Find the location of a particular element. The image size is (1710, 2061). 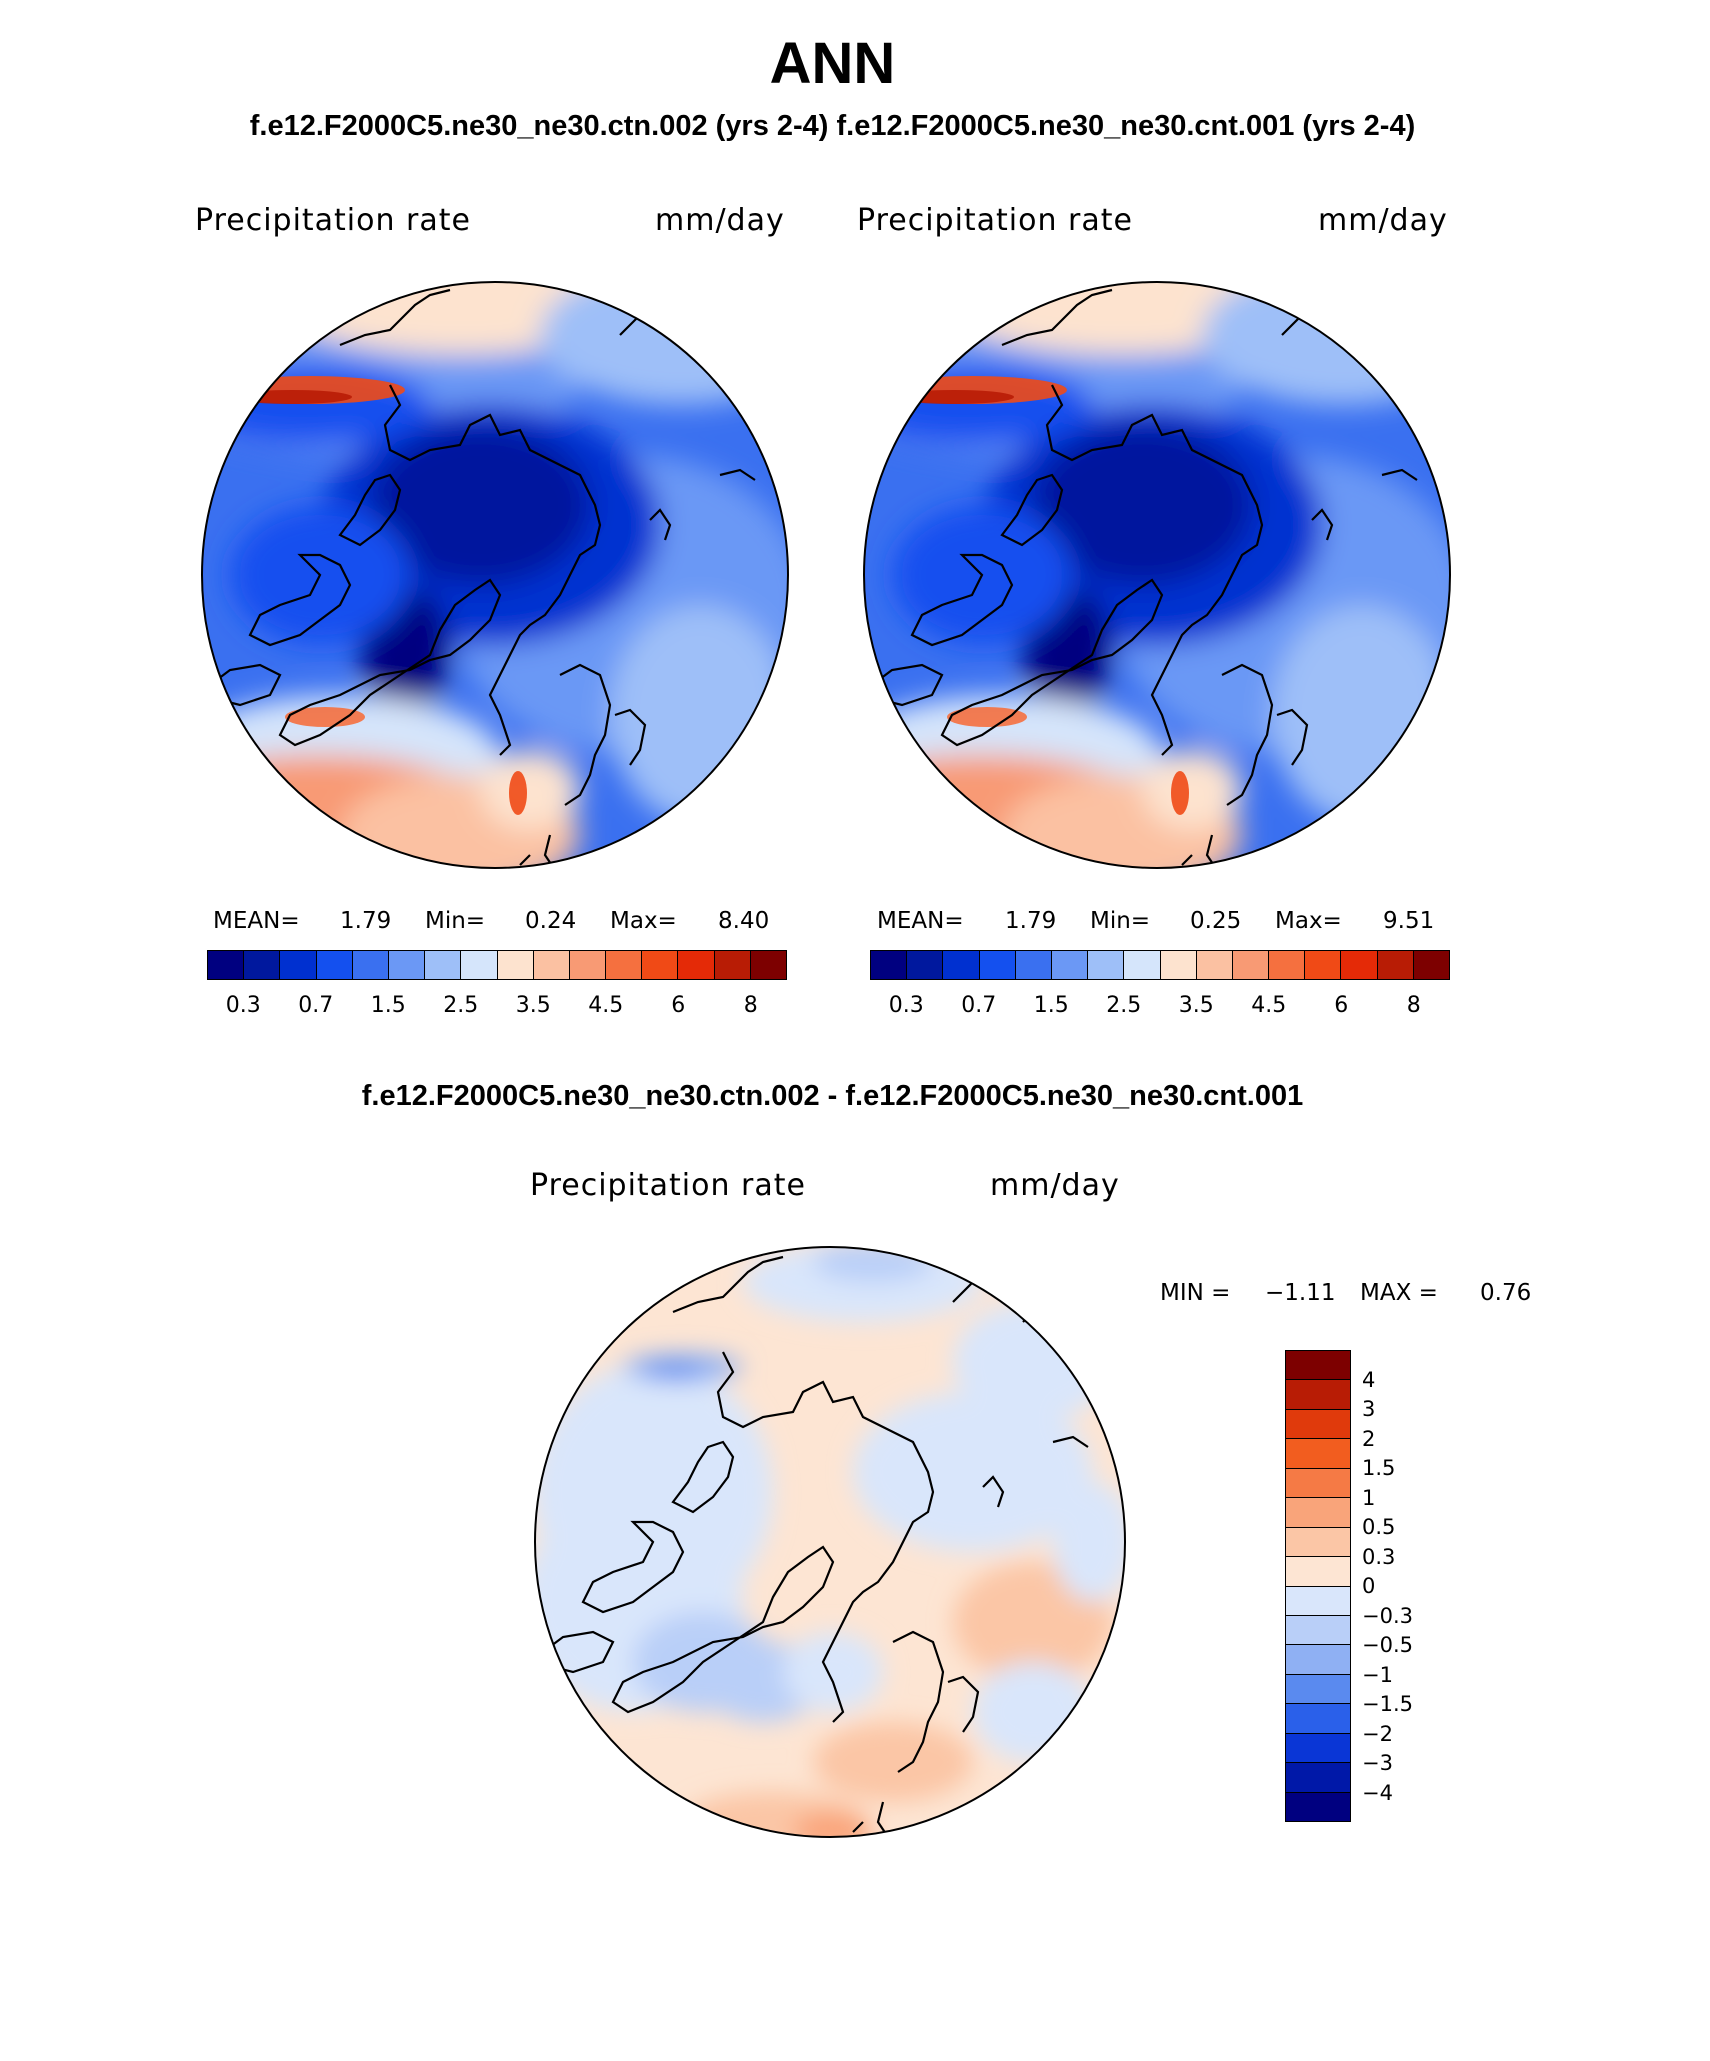

colorbar-tick-label: −0.3 is located at coordinates (1387, 1615).